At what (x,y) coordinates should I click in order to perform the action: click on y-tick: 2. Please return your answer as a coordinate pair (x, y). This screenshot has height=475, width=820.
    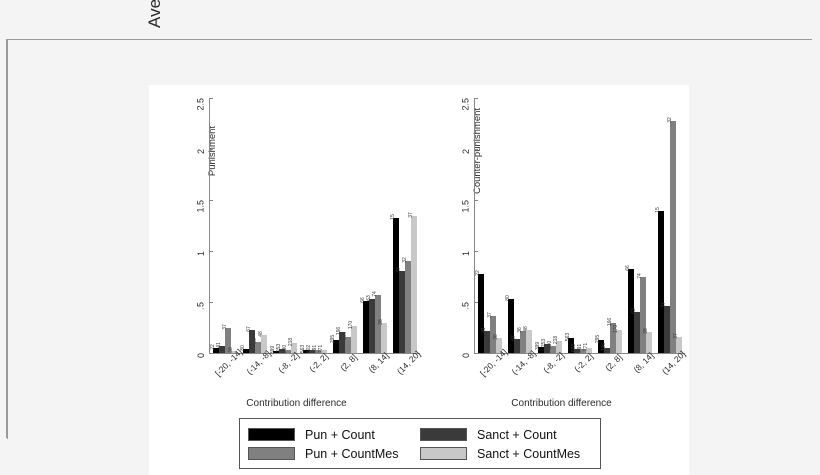
    Looking at the image, I should click on (191, 151).